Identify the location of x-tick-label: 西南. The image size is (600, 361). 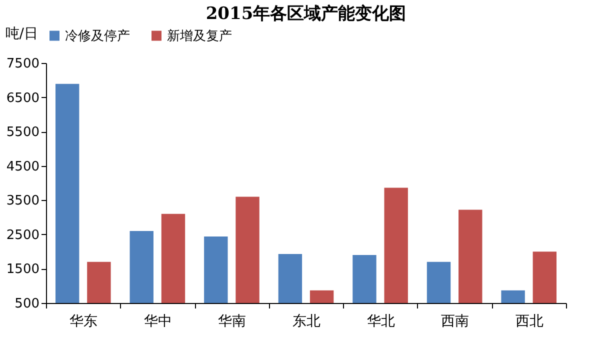
(455, 322).